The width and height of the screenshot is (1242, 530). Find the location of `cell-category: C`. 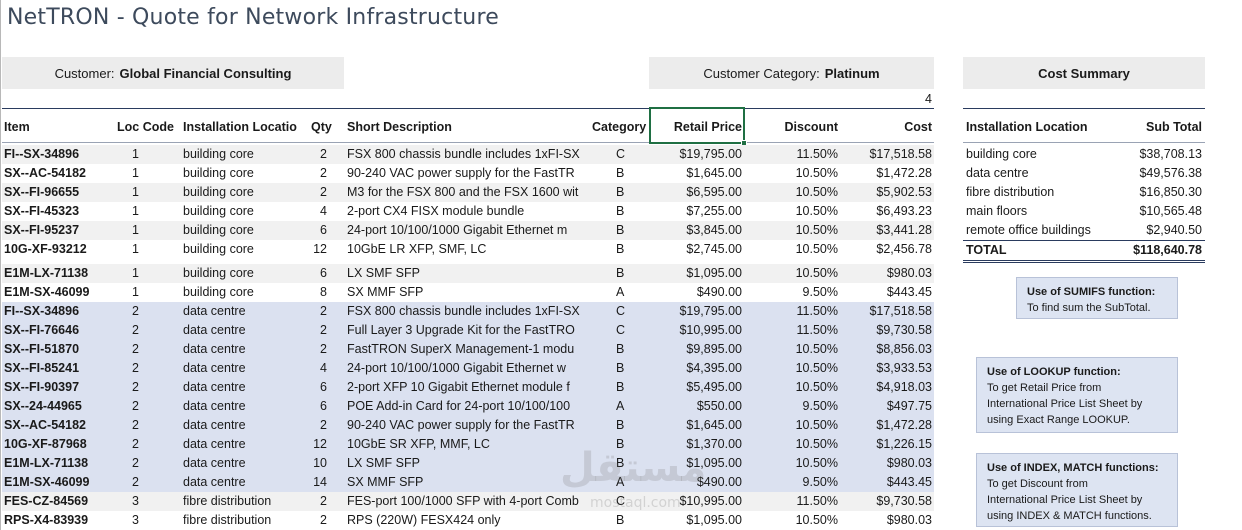

cell-category: C is located at coordinates (621, 311).